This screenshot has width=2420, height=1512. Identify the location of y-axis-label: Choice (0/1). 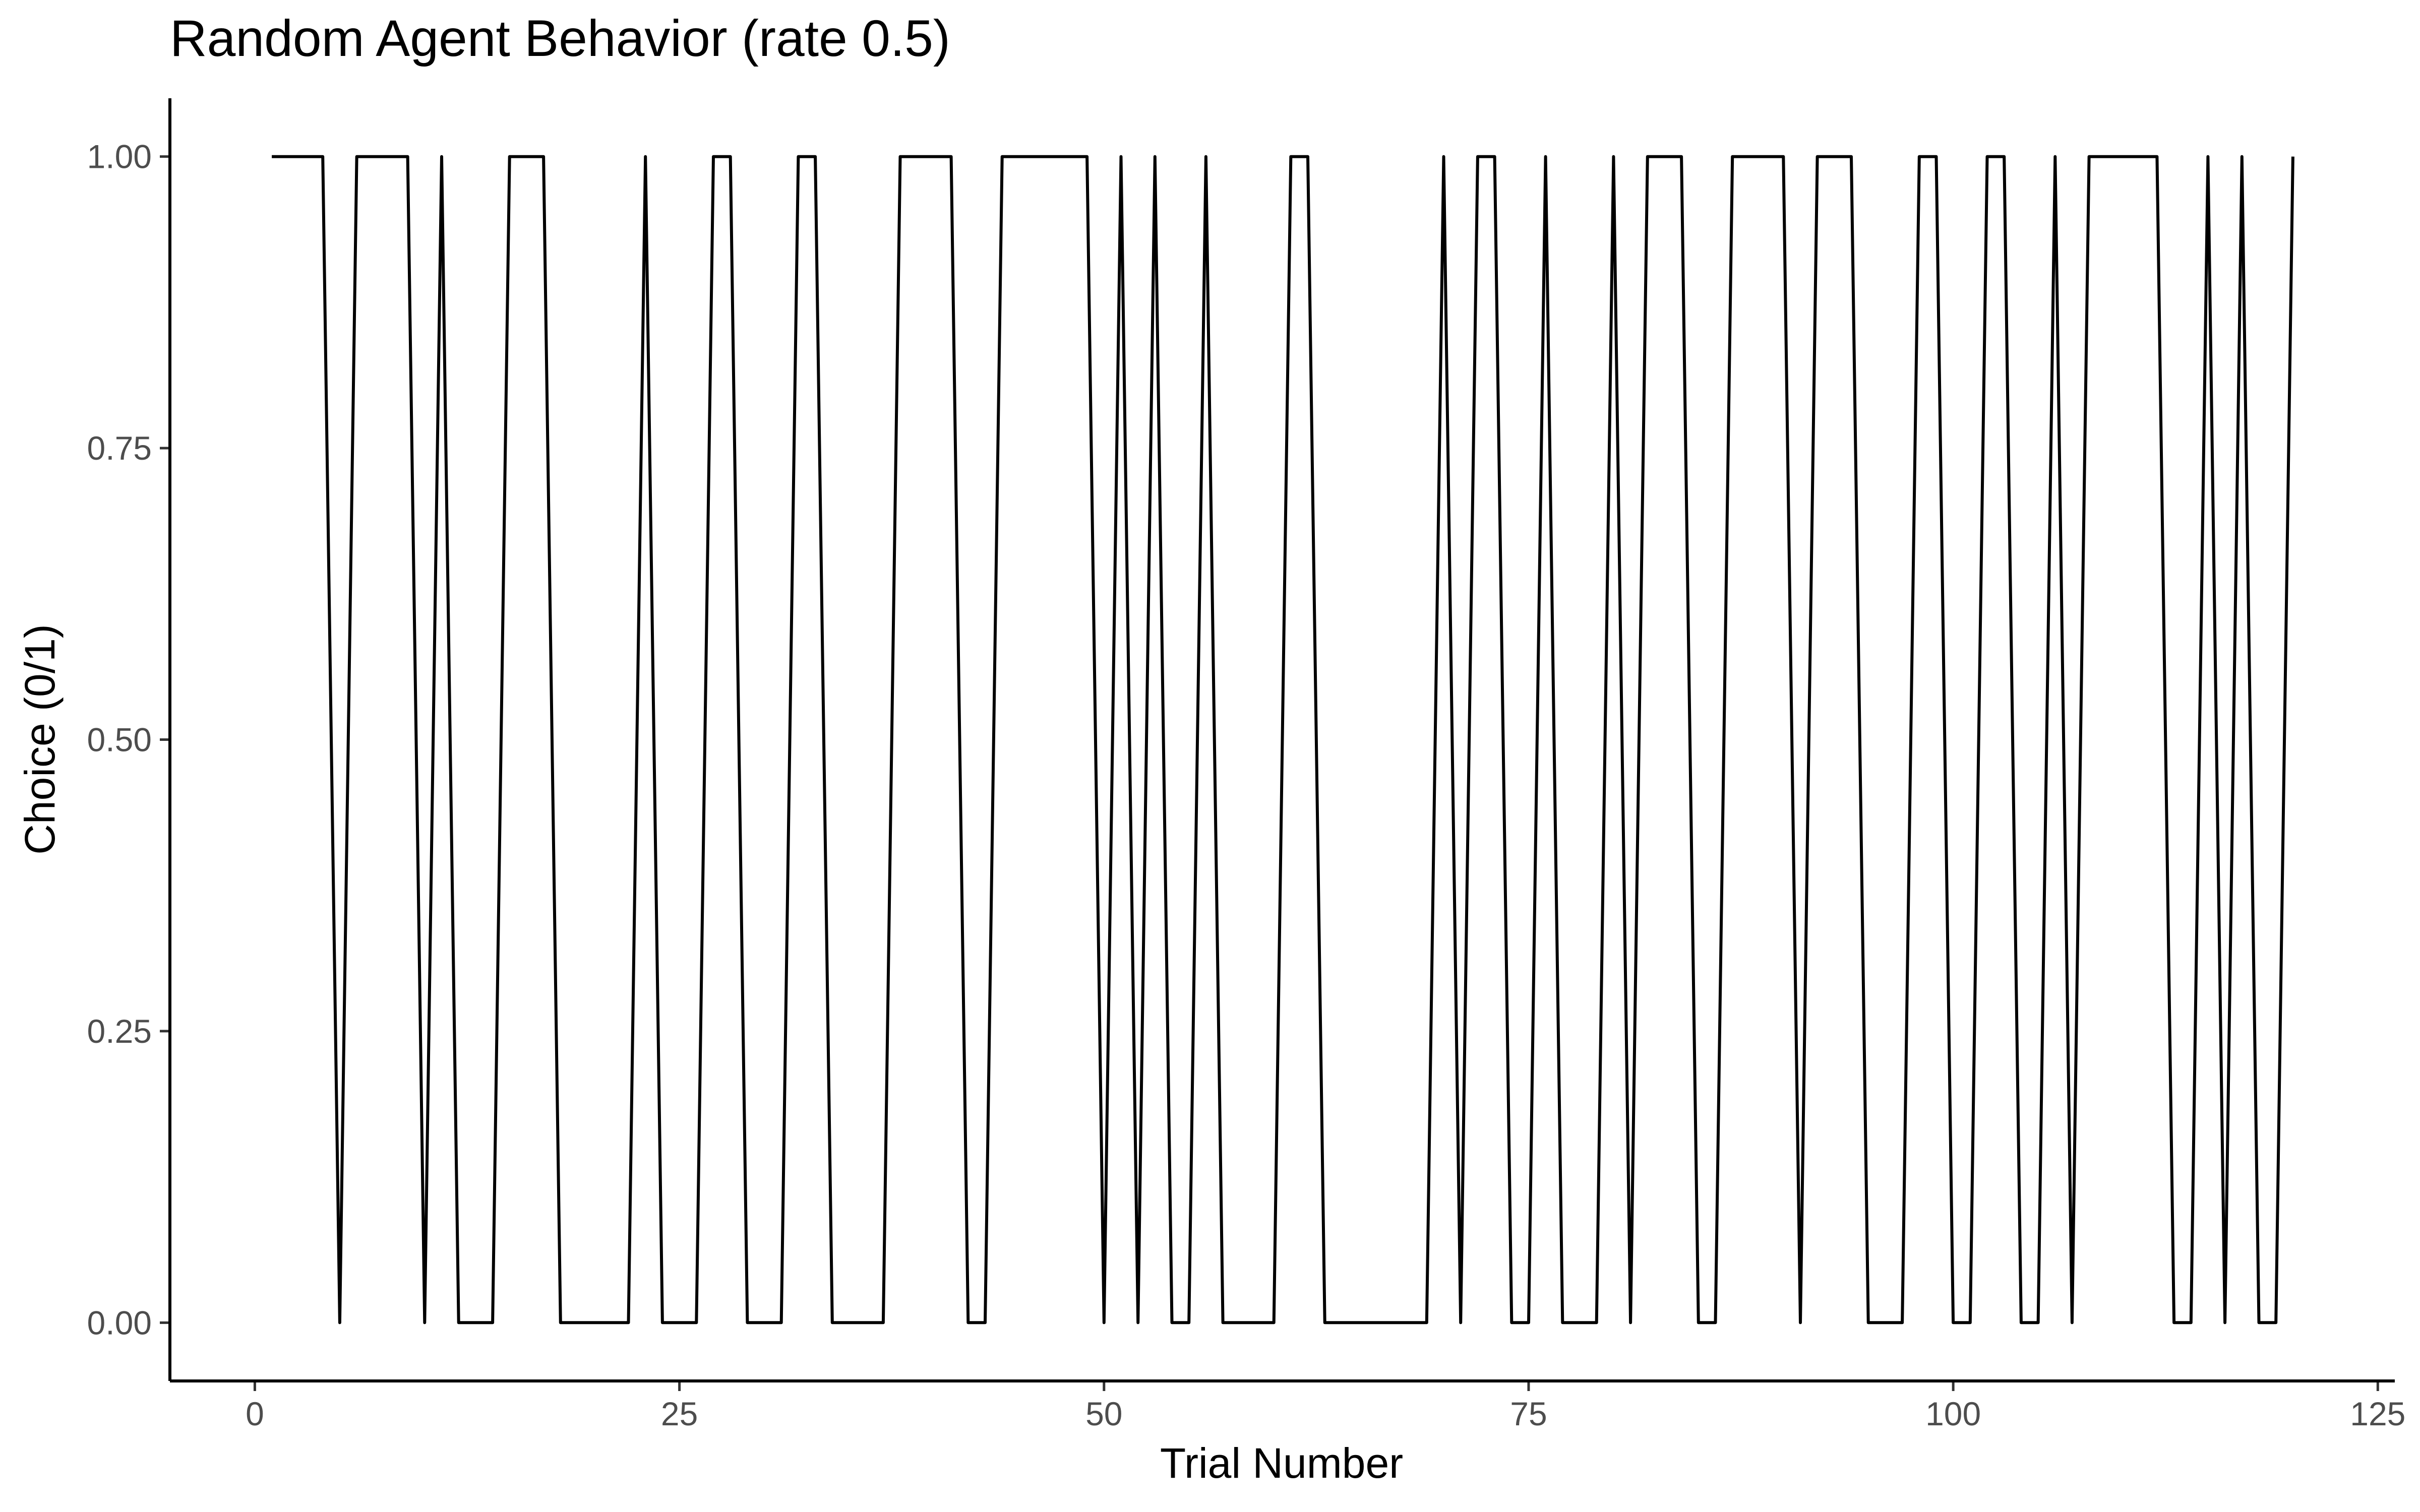
(40, 739).